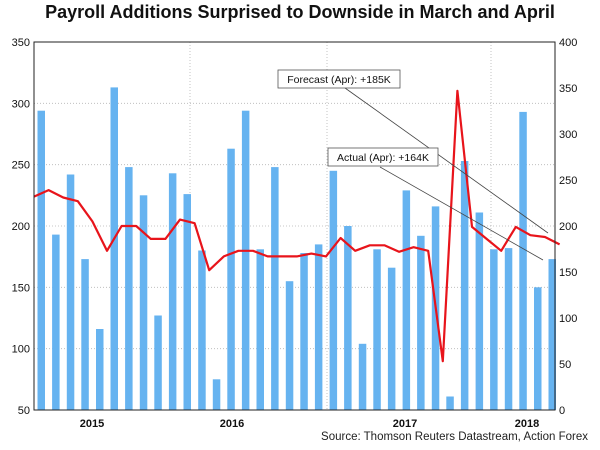 The image size is (600, 450). I want to click on x-tick-label: 2018, so click(527, 424).